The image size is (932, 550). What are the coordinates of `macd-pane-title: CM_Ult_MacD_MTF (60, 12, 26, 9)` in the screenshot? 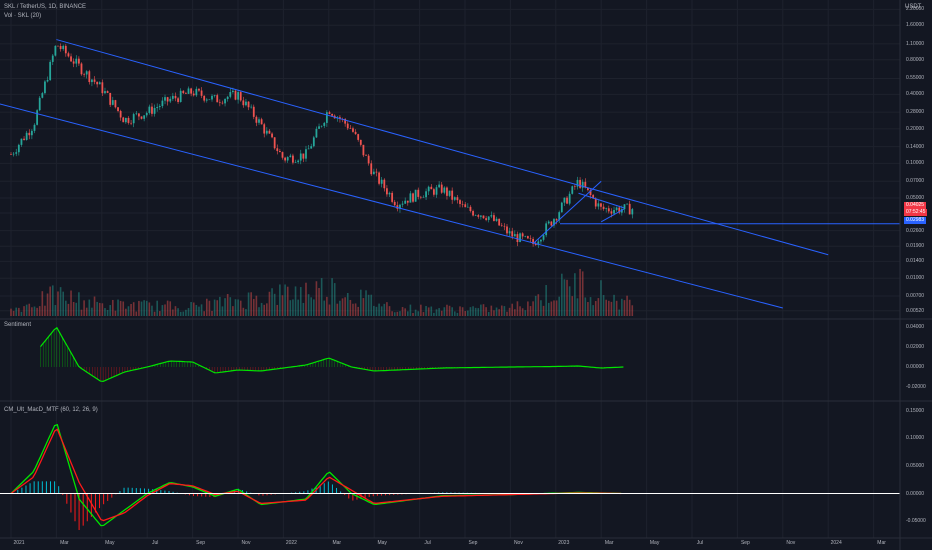 It's located at (51, 410).